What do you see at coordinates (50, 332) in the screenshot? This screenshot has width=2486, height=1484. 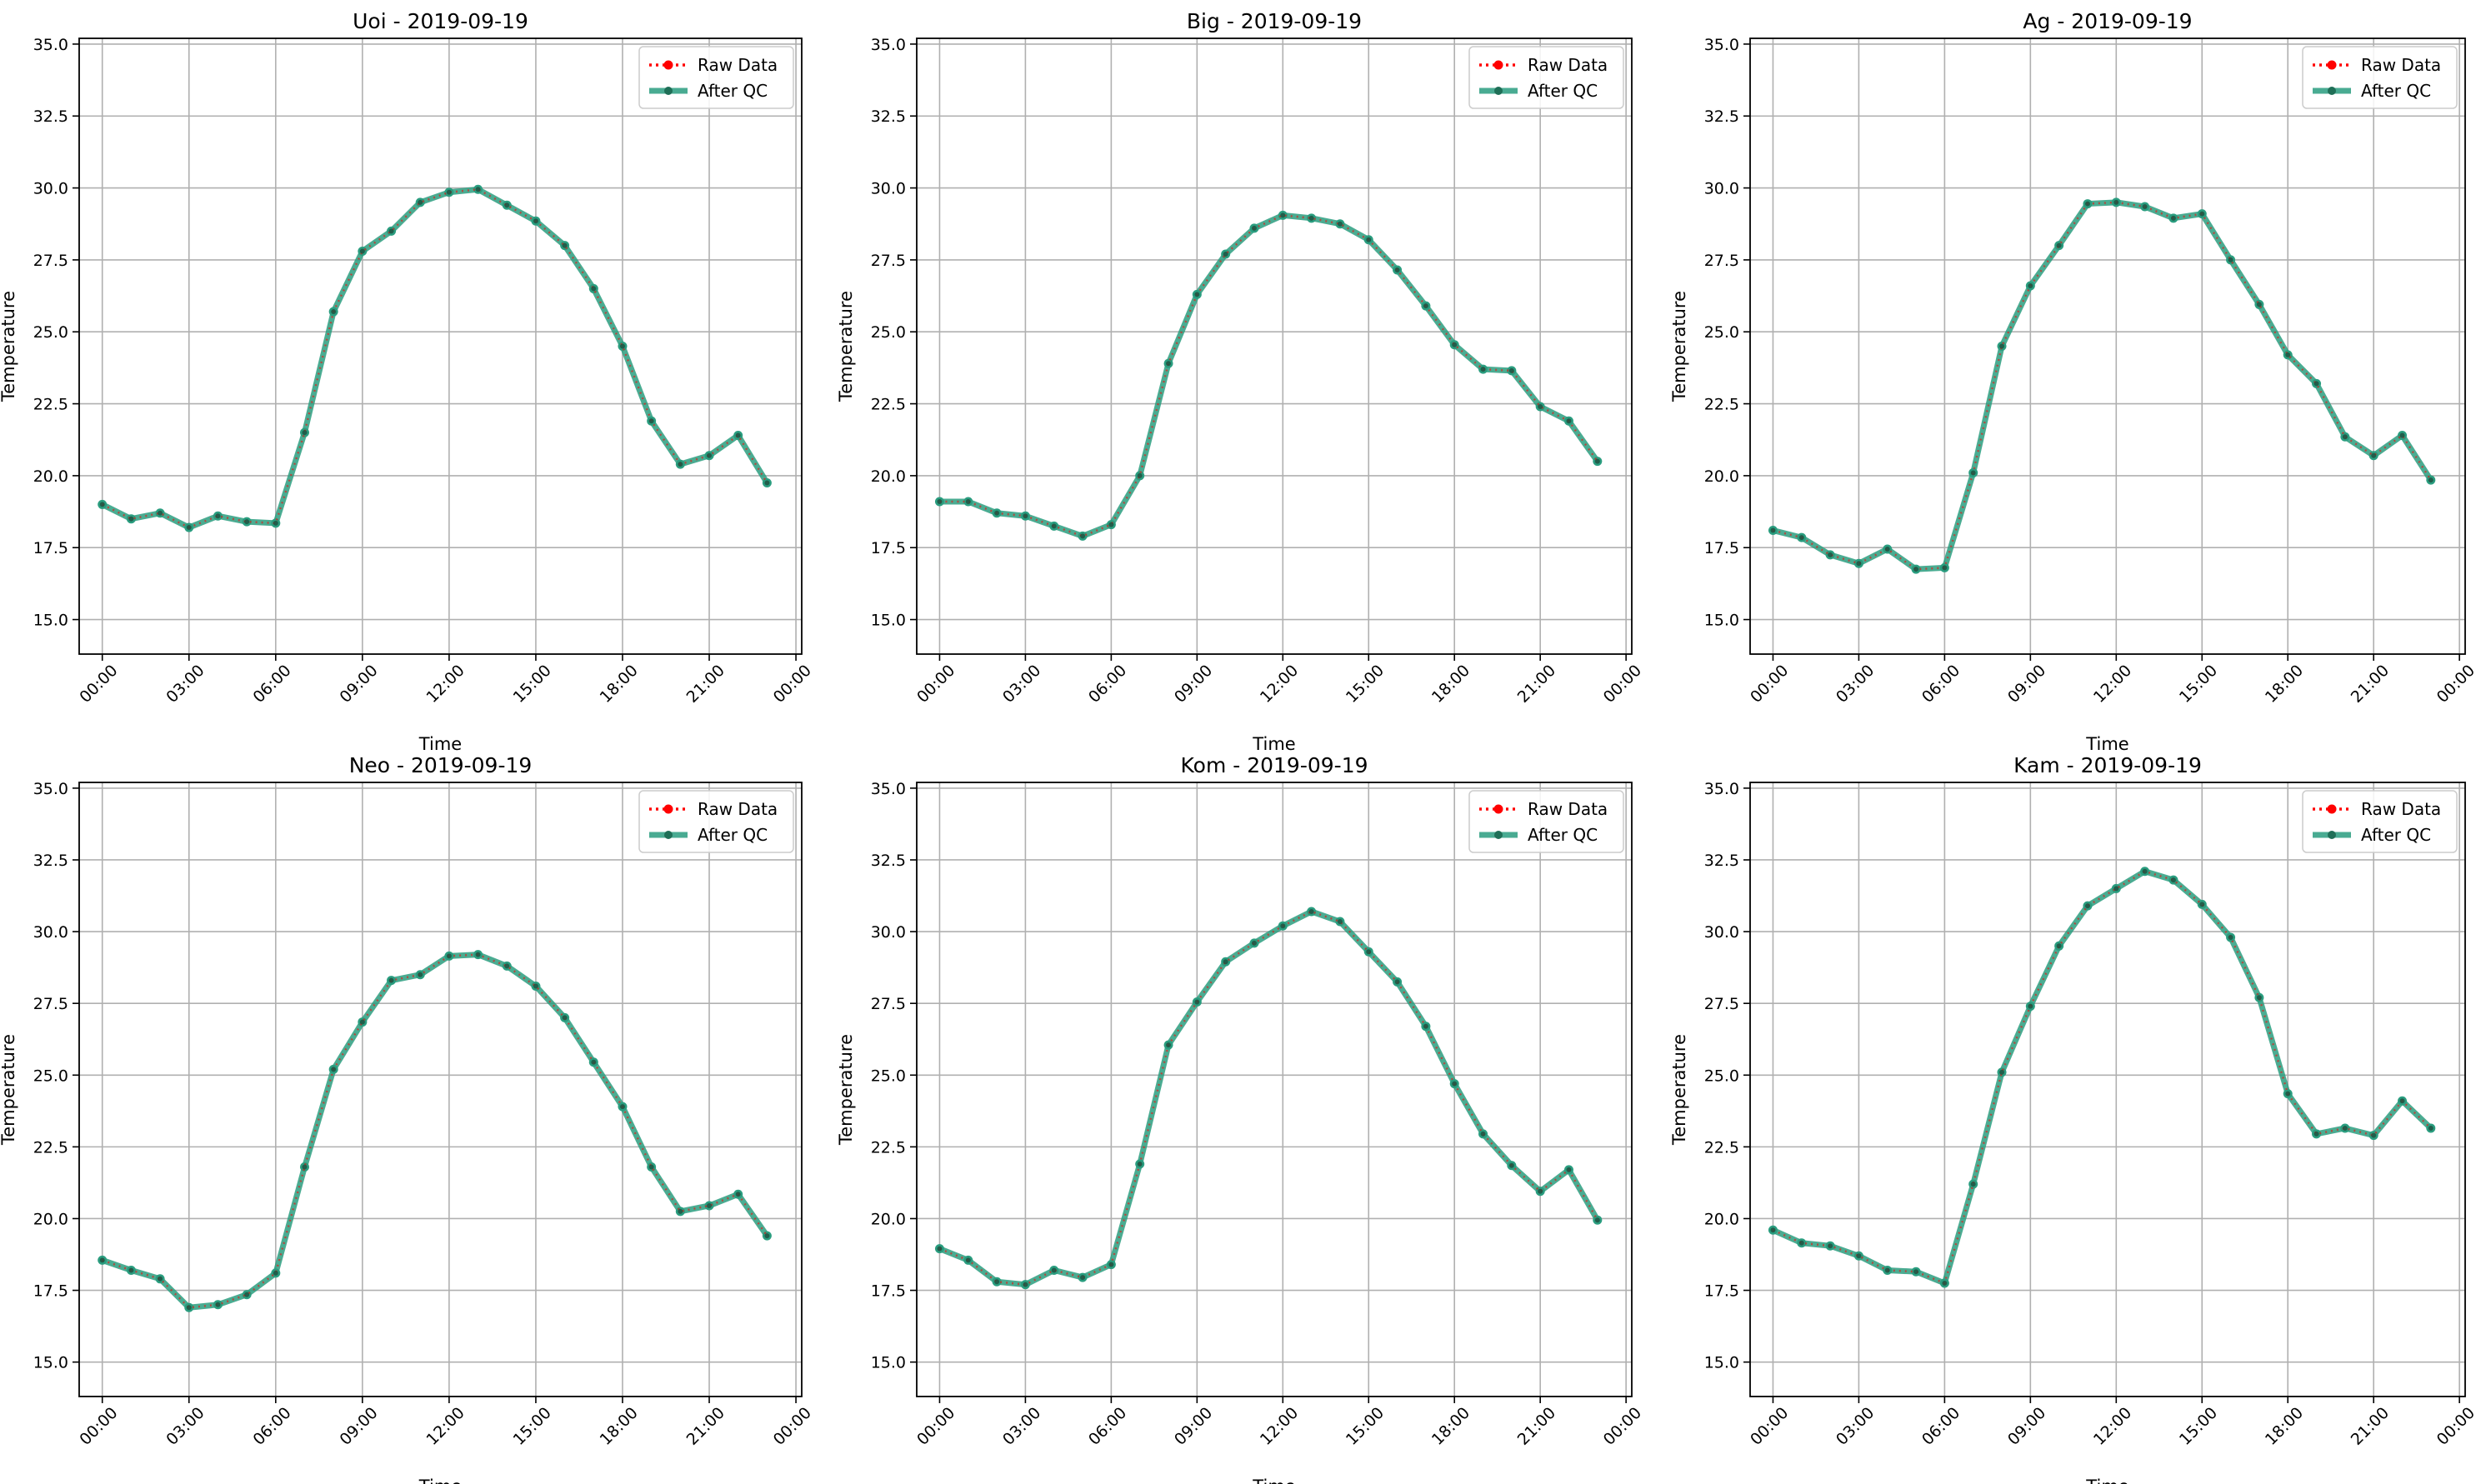 I see `y-tick-label: 25.0` at bounding box center [50, 332].